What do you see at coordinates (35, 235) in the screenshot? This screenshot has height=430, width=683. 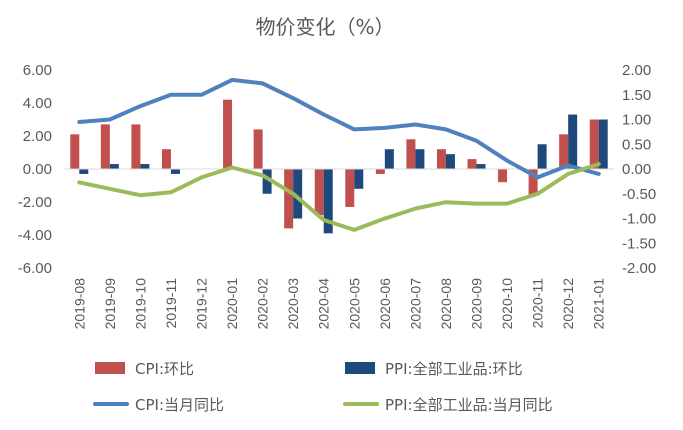 I see `left-tick-label: -4.00` at bounding box center [35, 235].